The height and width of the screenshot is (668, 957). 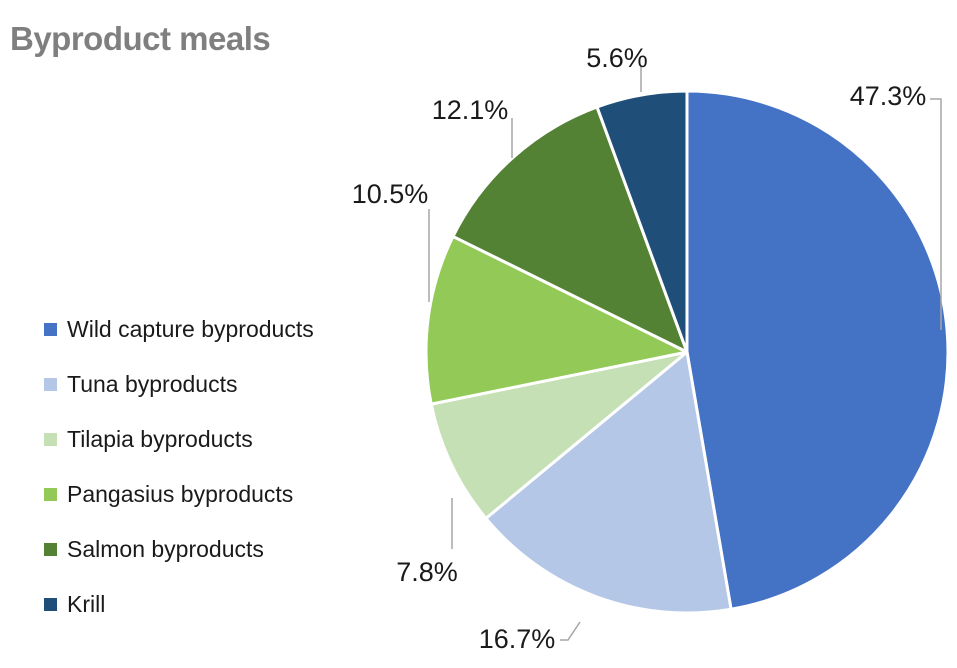 I want to click on data-label: 7.8%, so click(x=427, y=572).